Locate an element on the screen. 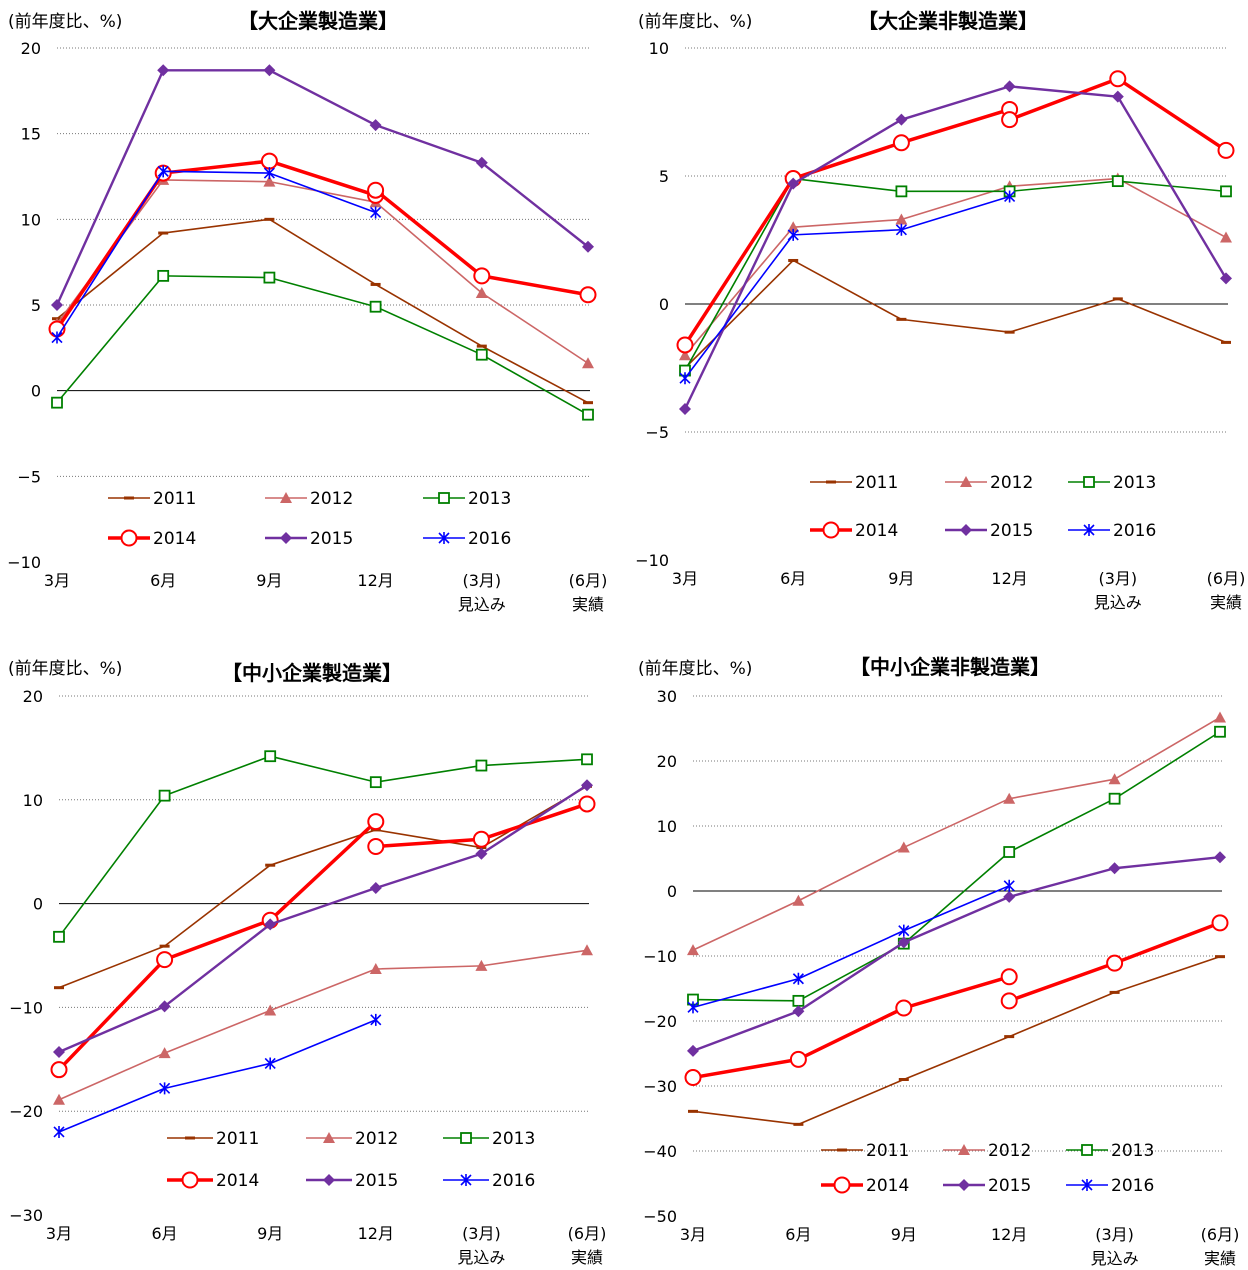 The image size is (1248, 1270). x-tick-sublabel: 実績 is located at coordinates (588, 604).